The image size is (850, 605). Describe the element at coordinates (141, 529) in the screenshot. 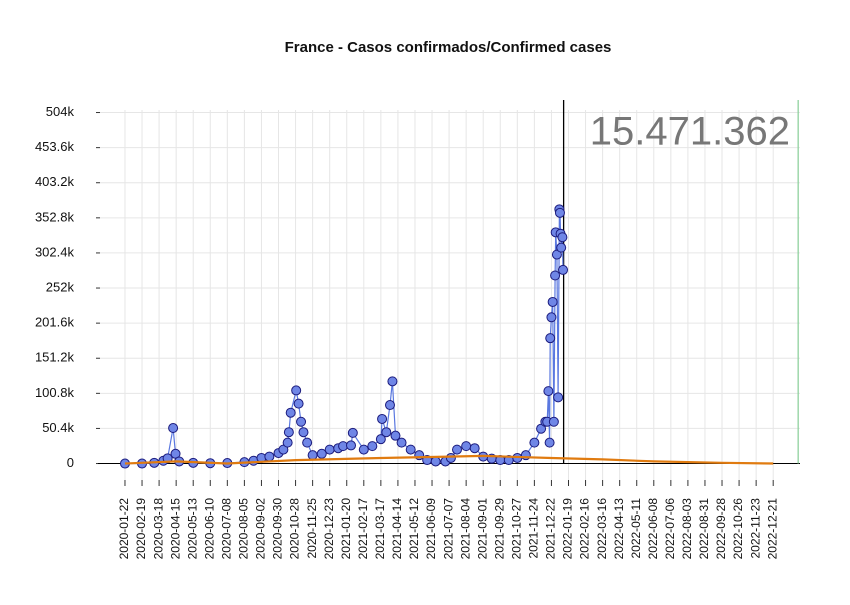

I see `x-tick-label: 2020-02-19` at that location.